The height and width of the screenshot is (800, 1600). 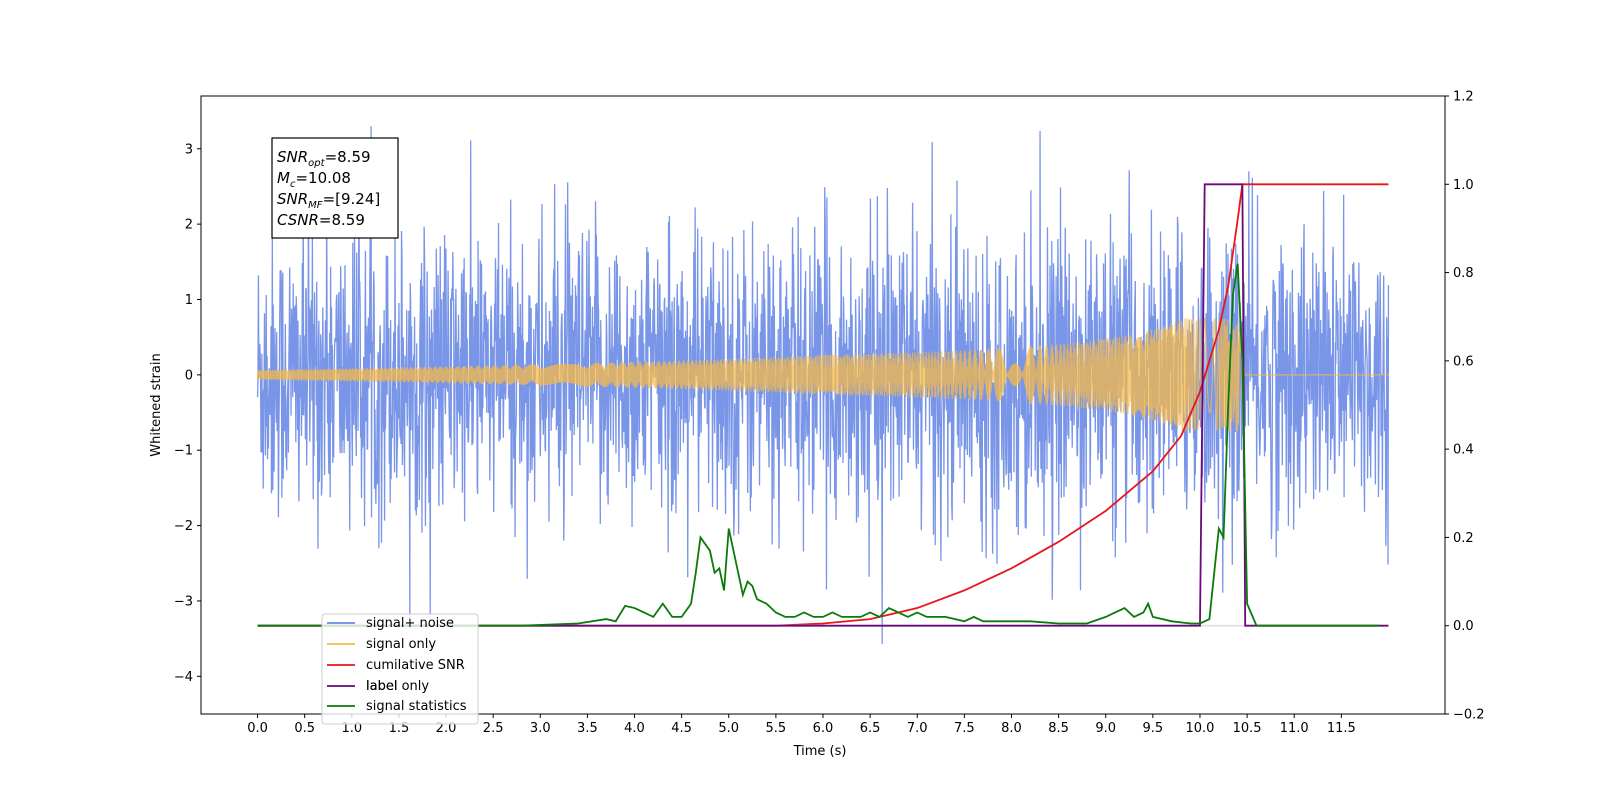 What do you see at coordinates (870, 728) in the screenshot?
I see `x-tick-label: 6.5` at bounding box center [870, 728].